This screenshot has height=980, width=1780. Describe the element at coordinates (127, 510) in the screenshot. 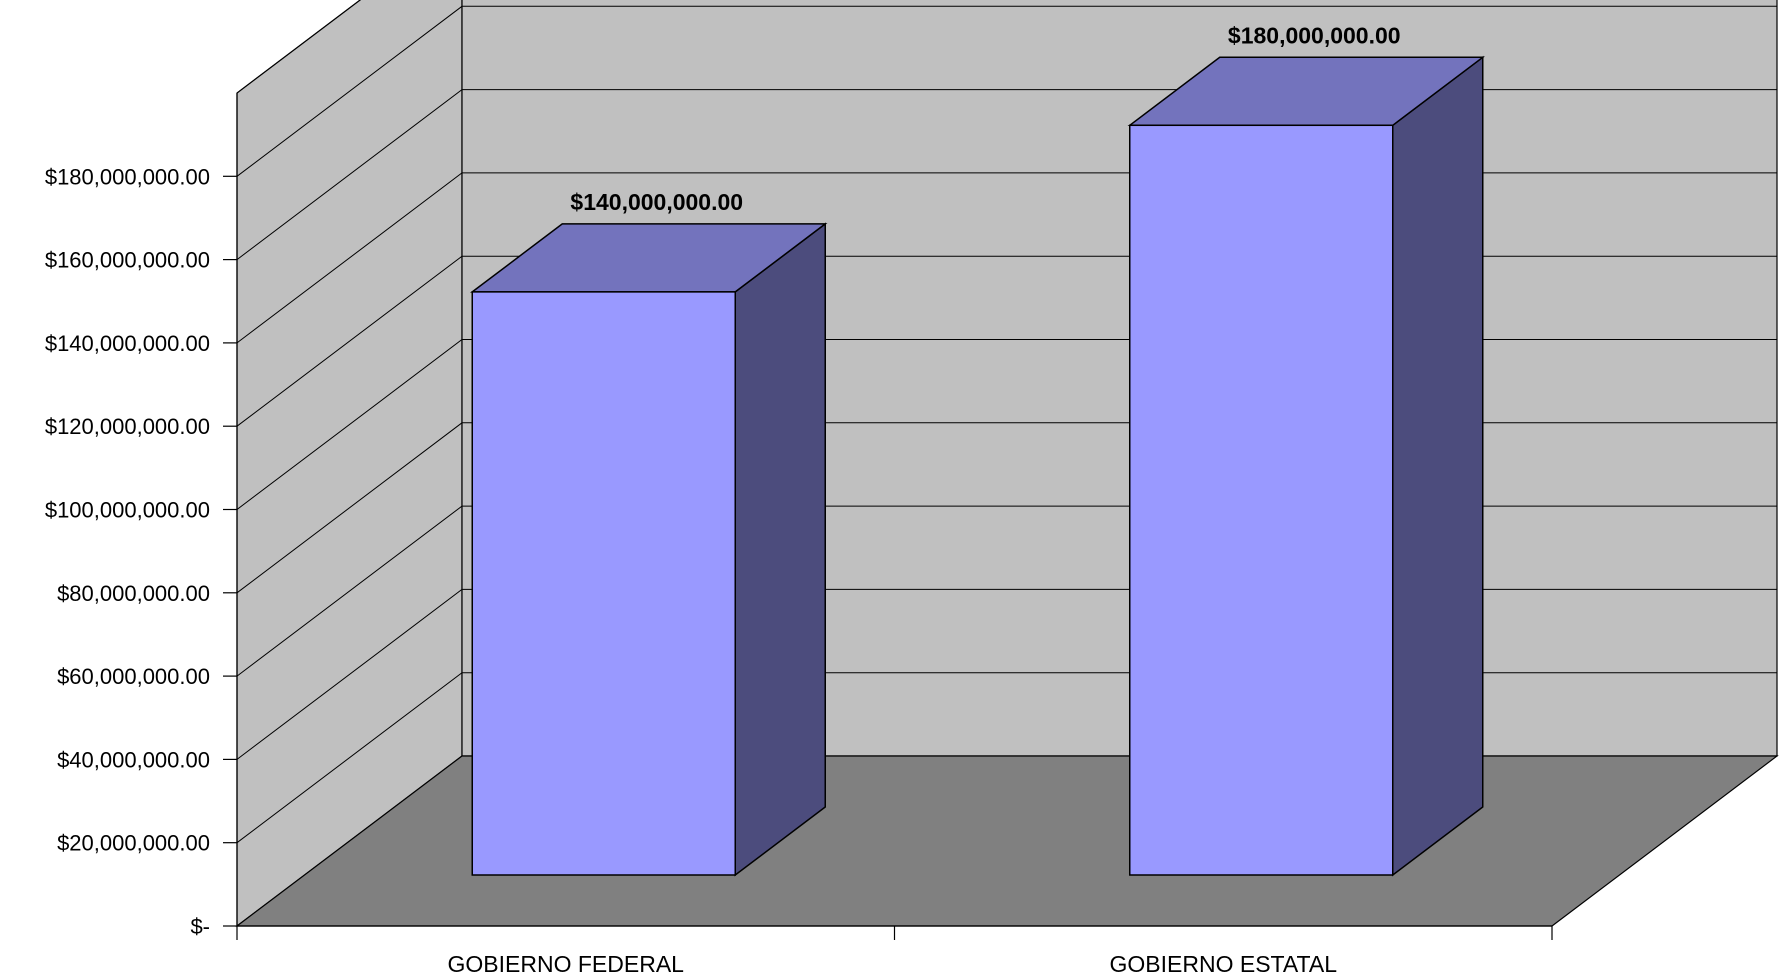

I see `y-tick-label: $100,000,000.00` at that location.